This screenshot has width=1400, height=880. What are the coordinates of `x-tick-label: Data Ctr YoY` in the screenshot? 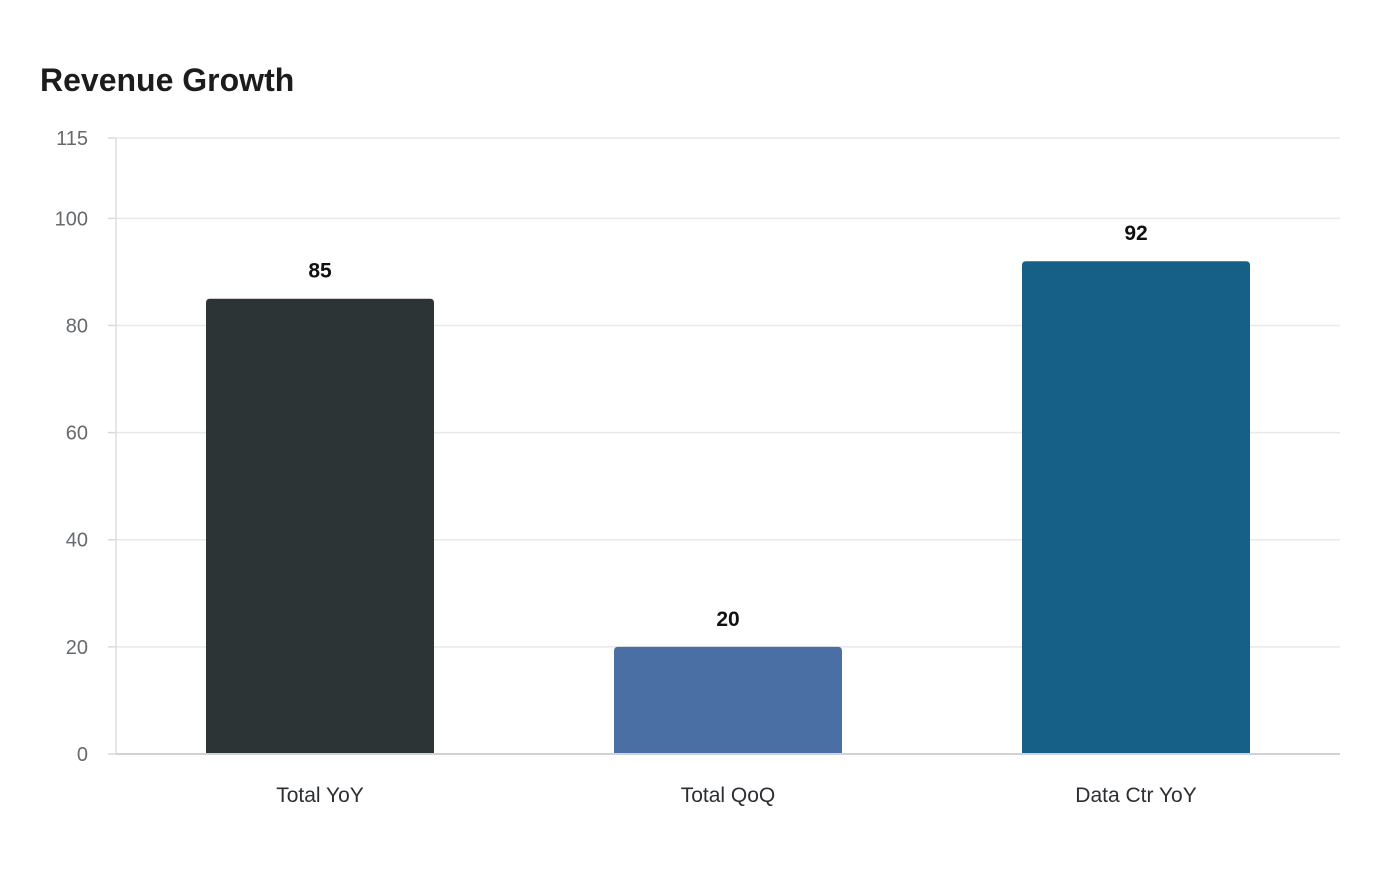 It's located at (1135, 795).